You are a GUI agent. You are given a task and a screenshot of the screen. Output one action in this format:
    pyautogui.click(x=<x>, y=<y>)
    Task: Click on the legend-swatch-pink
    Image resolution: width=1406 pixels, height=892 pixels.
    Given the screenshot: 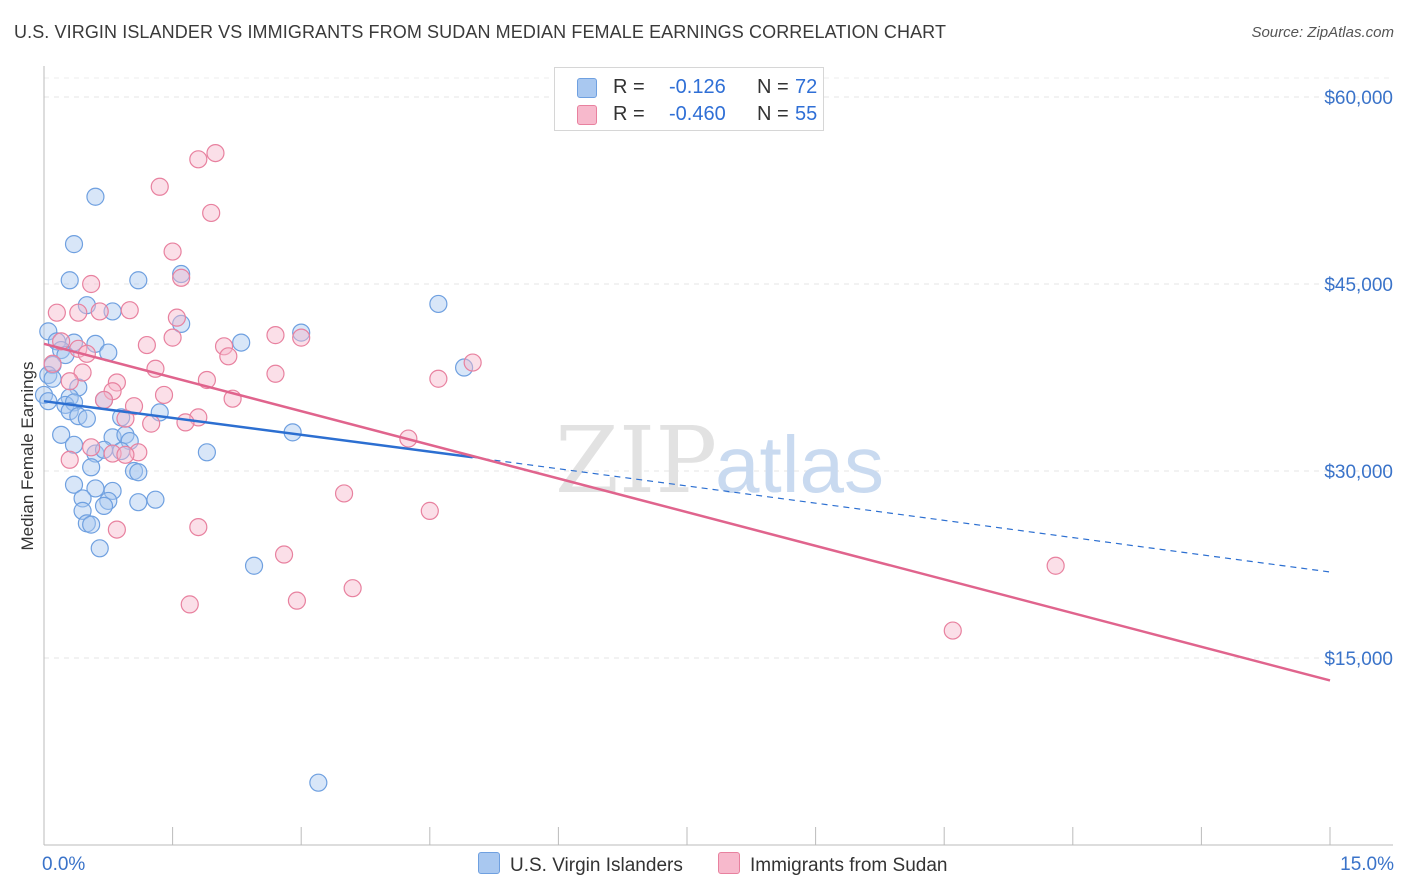 What is the action you would take?
    pyautogui.click(x=587, y=115)
    